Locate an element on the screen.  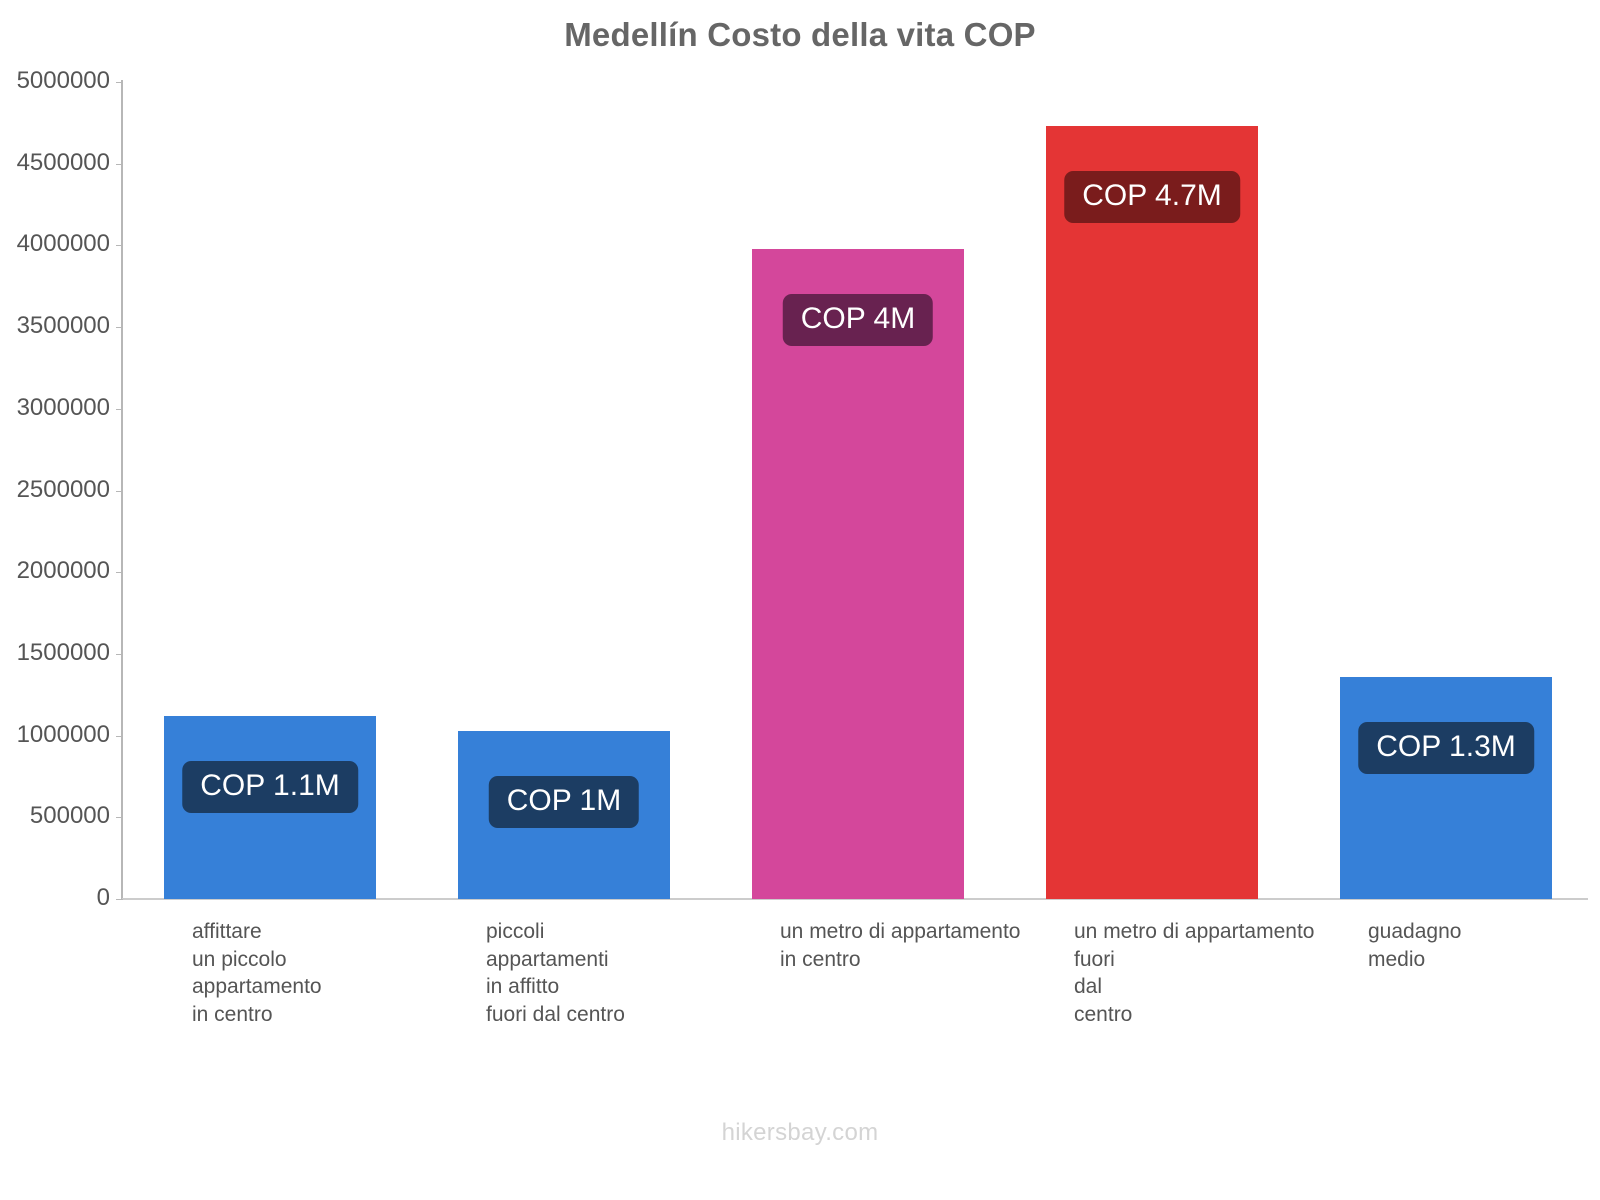
y-axis-tick-label: 5000000 is located at coordinates (63, 80).